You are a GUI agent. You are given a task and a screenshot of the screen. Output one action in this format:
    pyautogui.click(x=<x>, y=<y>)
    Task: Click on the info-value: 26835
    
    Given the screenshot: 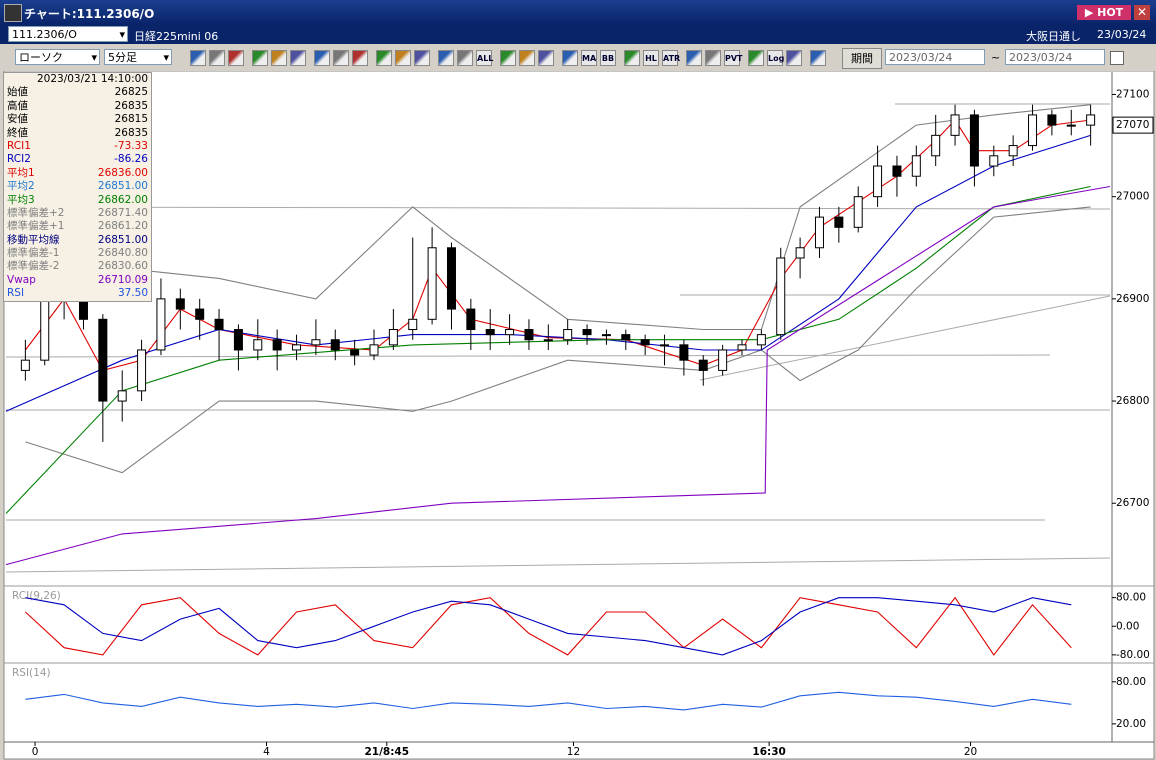 What is the action you would take?
    pyautogui.click(x=131, y=132)
    